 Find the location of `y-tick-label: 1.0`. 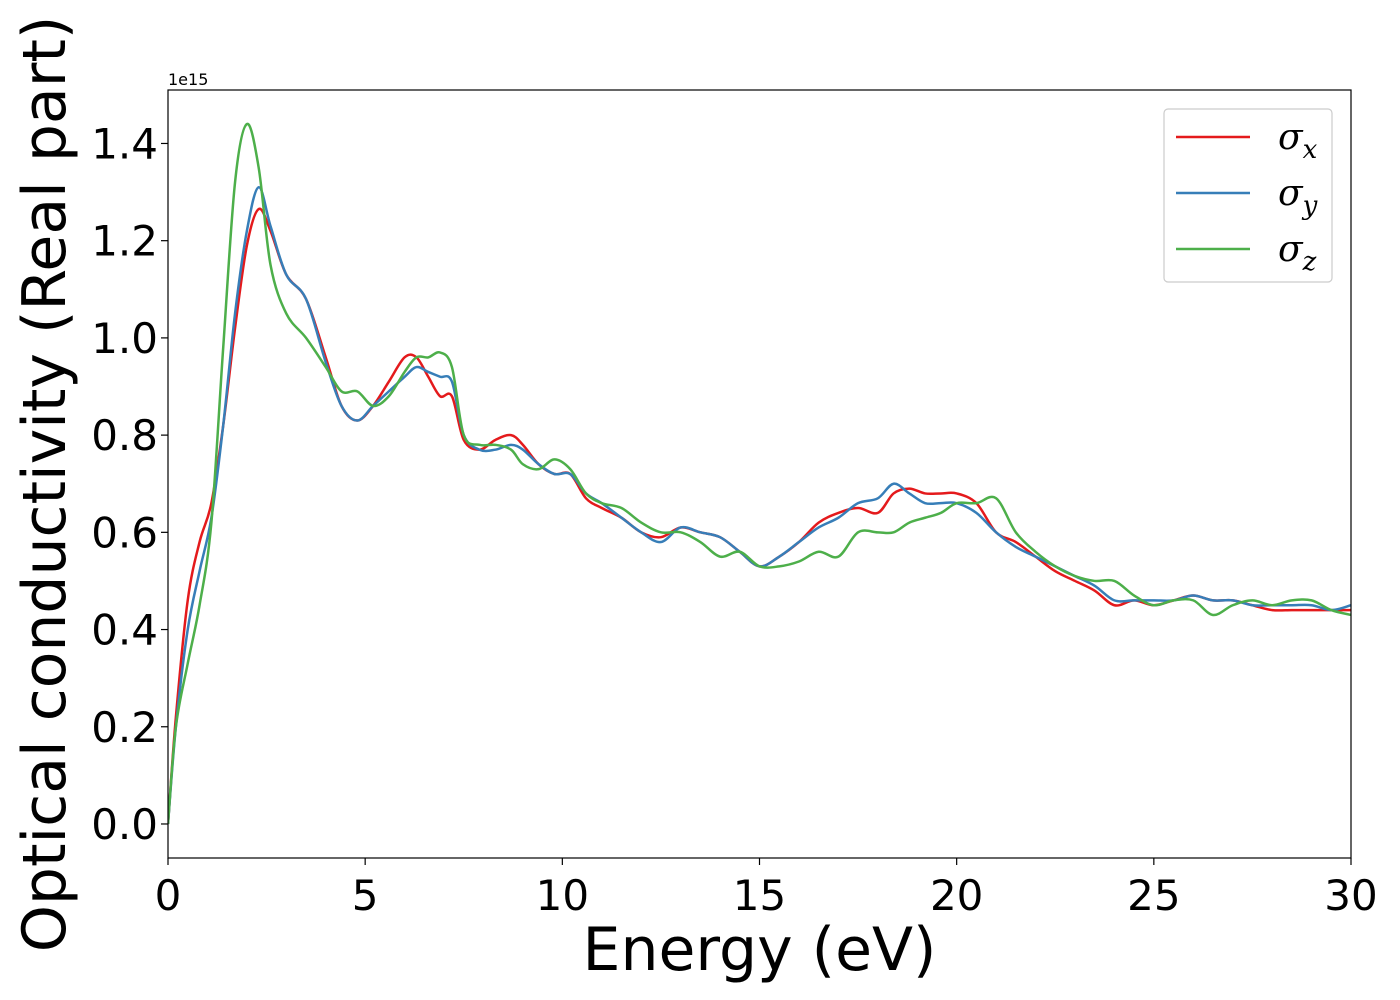

y-tick-label: 1.0 is located at coordinates (124, 338).